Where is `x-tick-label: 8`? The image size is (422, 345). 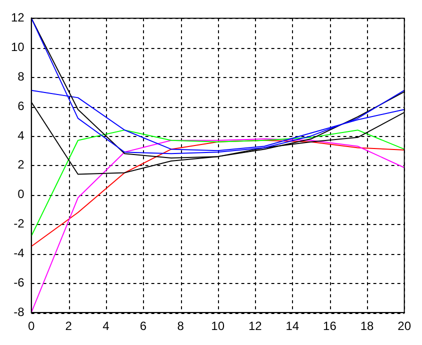 x-tick-label: 8 is located at coordinates (180, 326).